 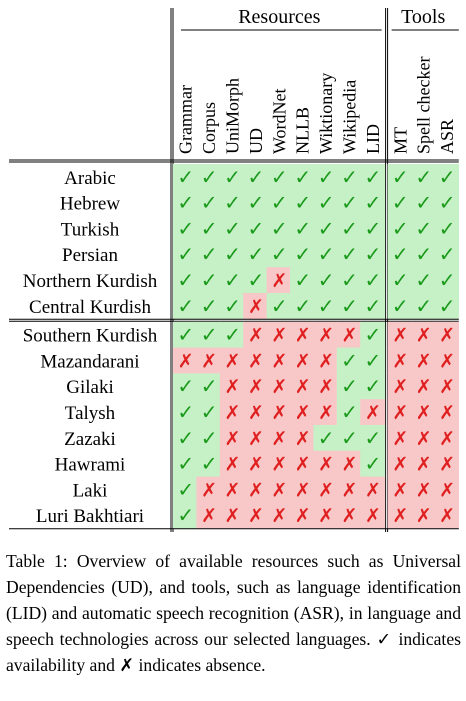 I want to click on check-mark-southern-kurdish-2: ✓, so click(x=232, y=335).